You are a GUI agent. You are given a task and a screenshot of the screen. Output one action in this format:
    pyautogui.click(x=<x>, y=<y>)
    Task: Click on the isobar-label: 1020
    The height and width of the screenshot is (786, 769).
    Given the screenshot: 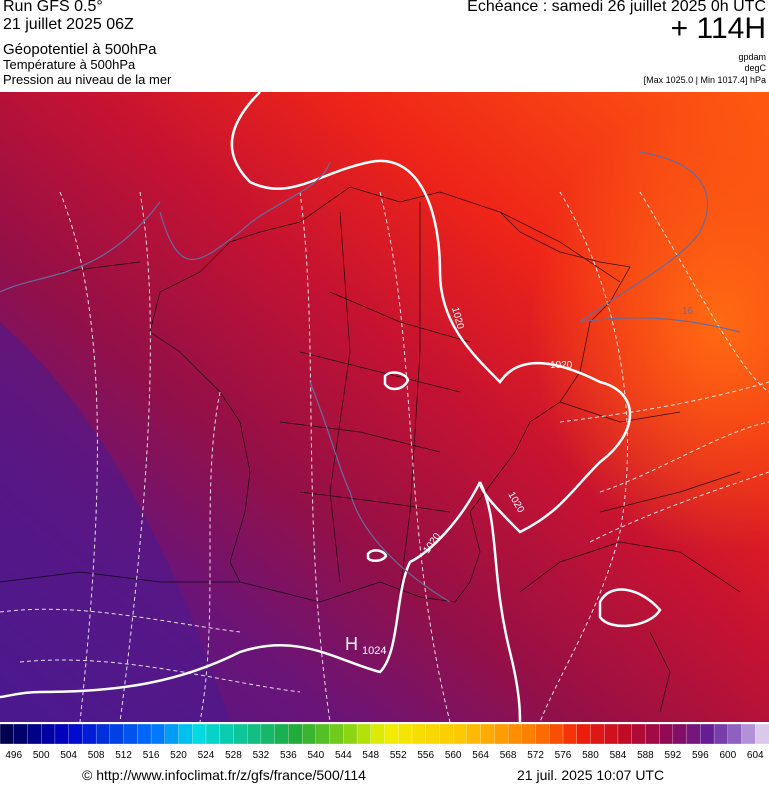 What is the action you would take?
    pyautogui.click(x=561, y=365)
    